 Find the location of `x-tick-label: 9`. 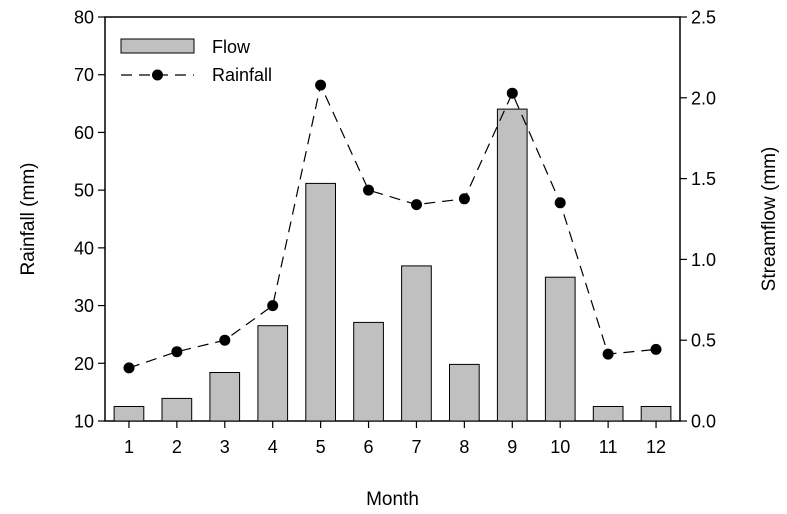

x-tick-label: 9 is located at coordinates (512, 447).